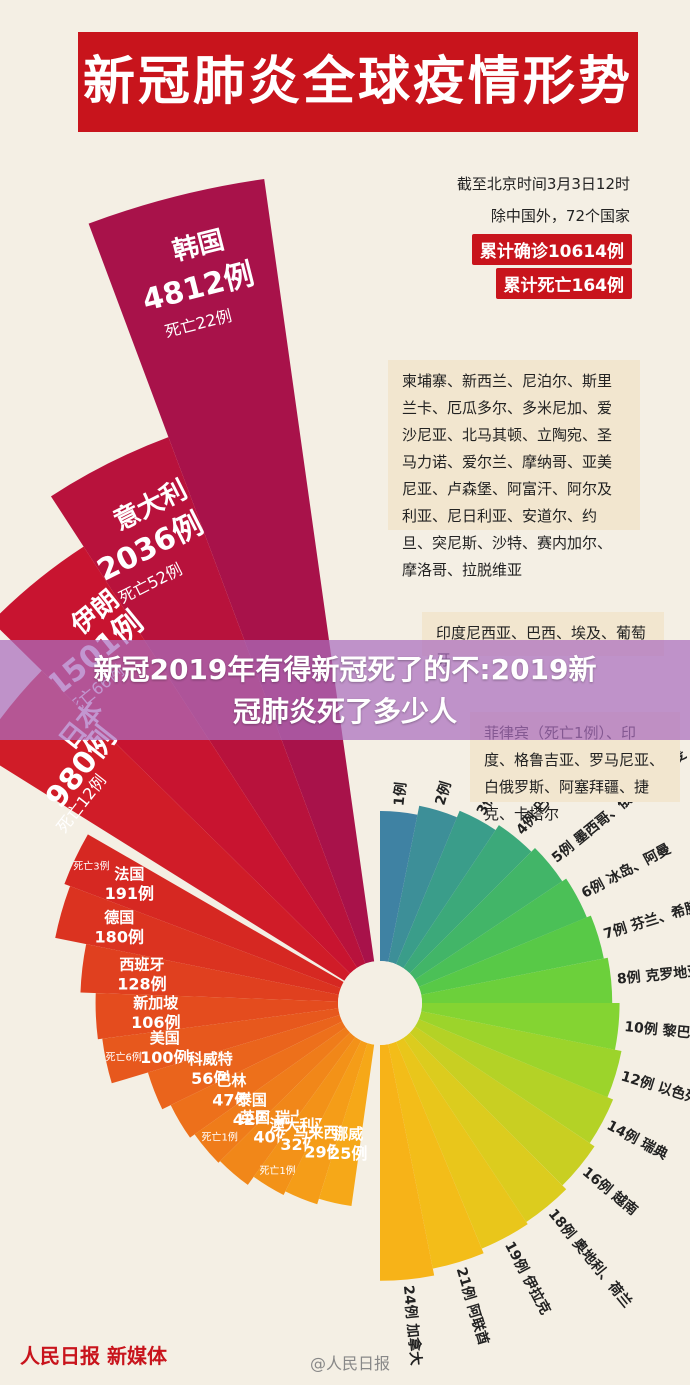 The image size is (690, 1385). I want to click on right-bar-label-6: 12例 以色列, so click(654, 1088).